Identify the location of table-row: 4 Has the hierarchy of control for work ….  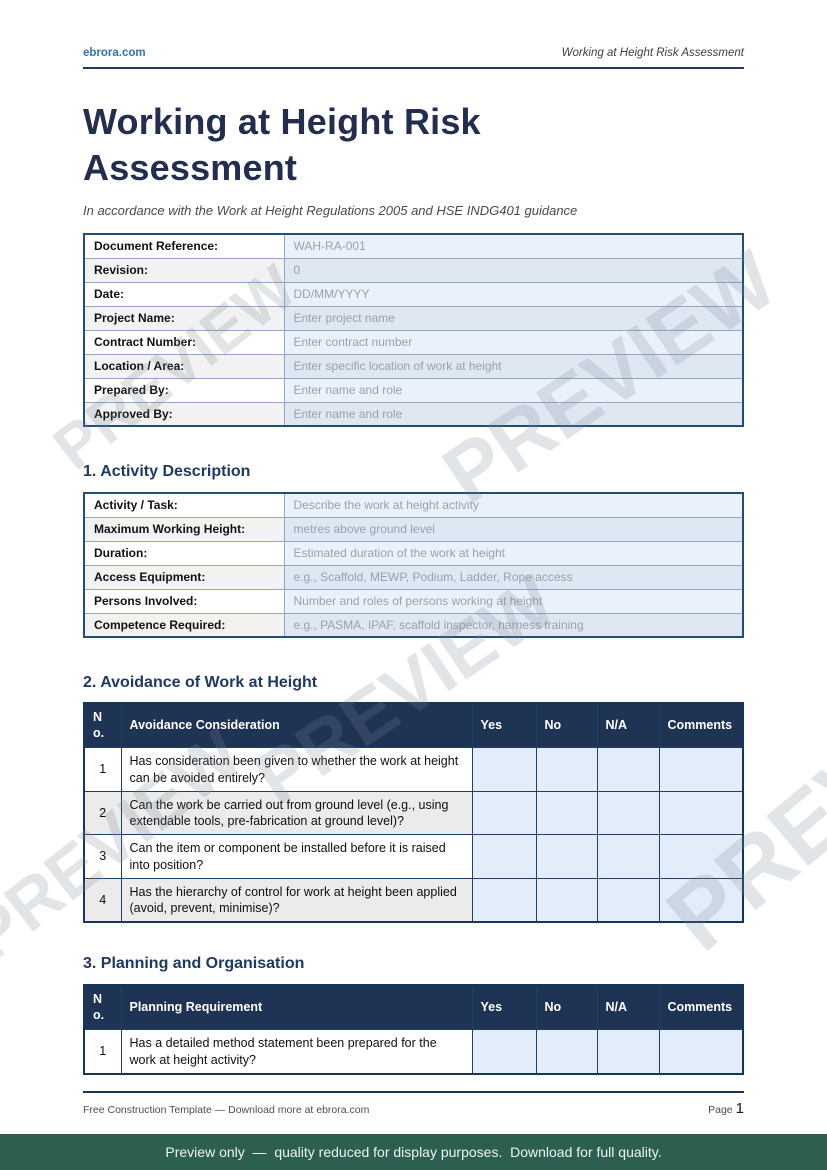
(413, 900).